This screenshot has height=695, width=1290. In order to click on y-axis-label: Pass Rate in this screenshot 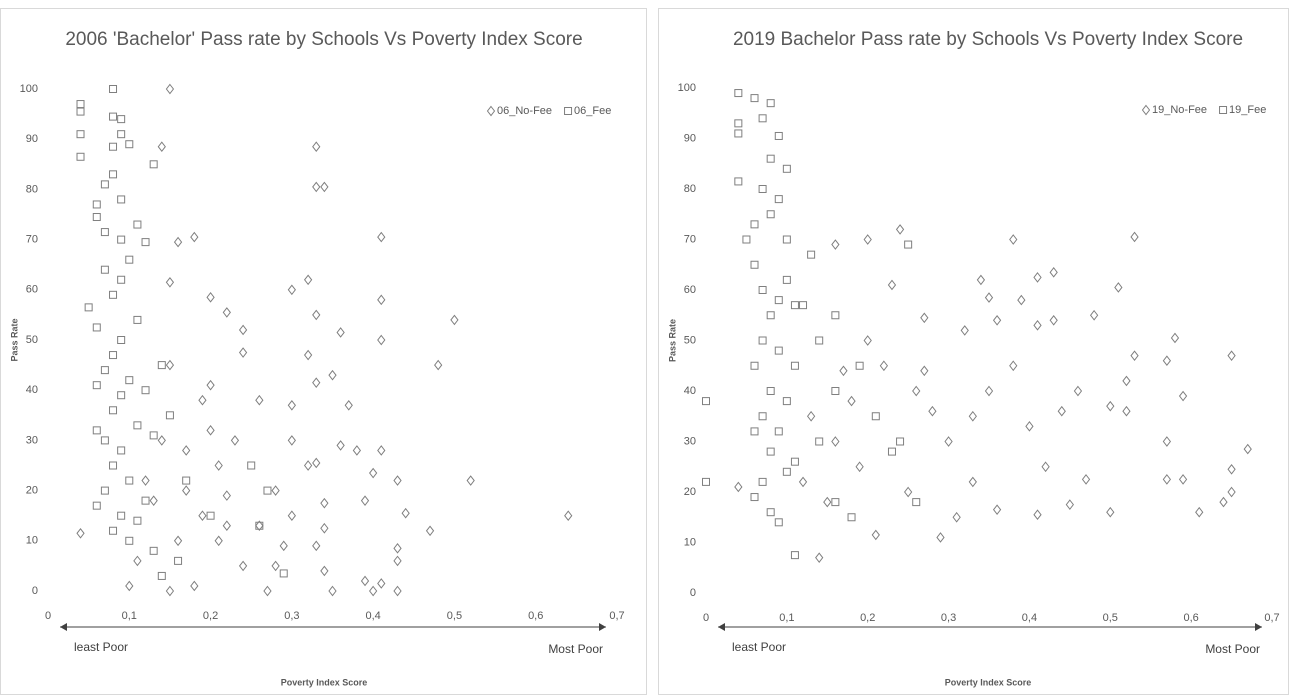, I will do `click(14, 339)`.